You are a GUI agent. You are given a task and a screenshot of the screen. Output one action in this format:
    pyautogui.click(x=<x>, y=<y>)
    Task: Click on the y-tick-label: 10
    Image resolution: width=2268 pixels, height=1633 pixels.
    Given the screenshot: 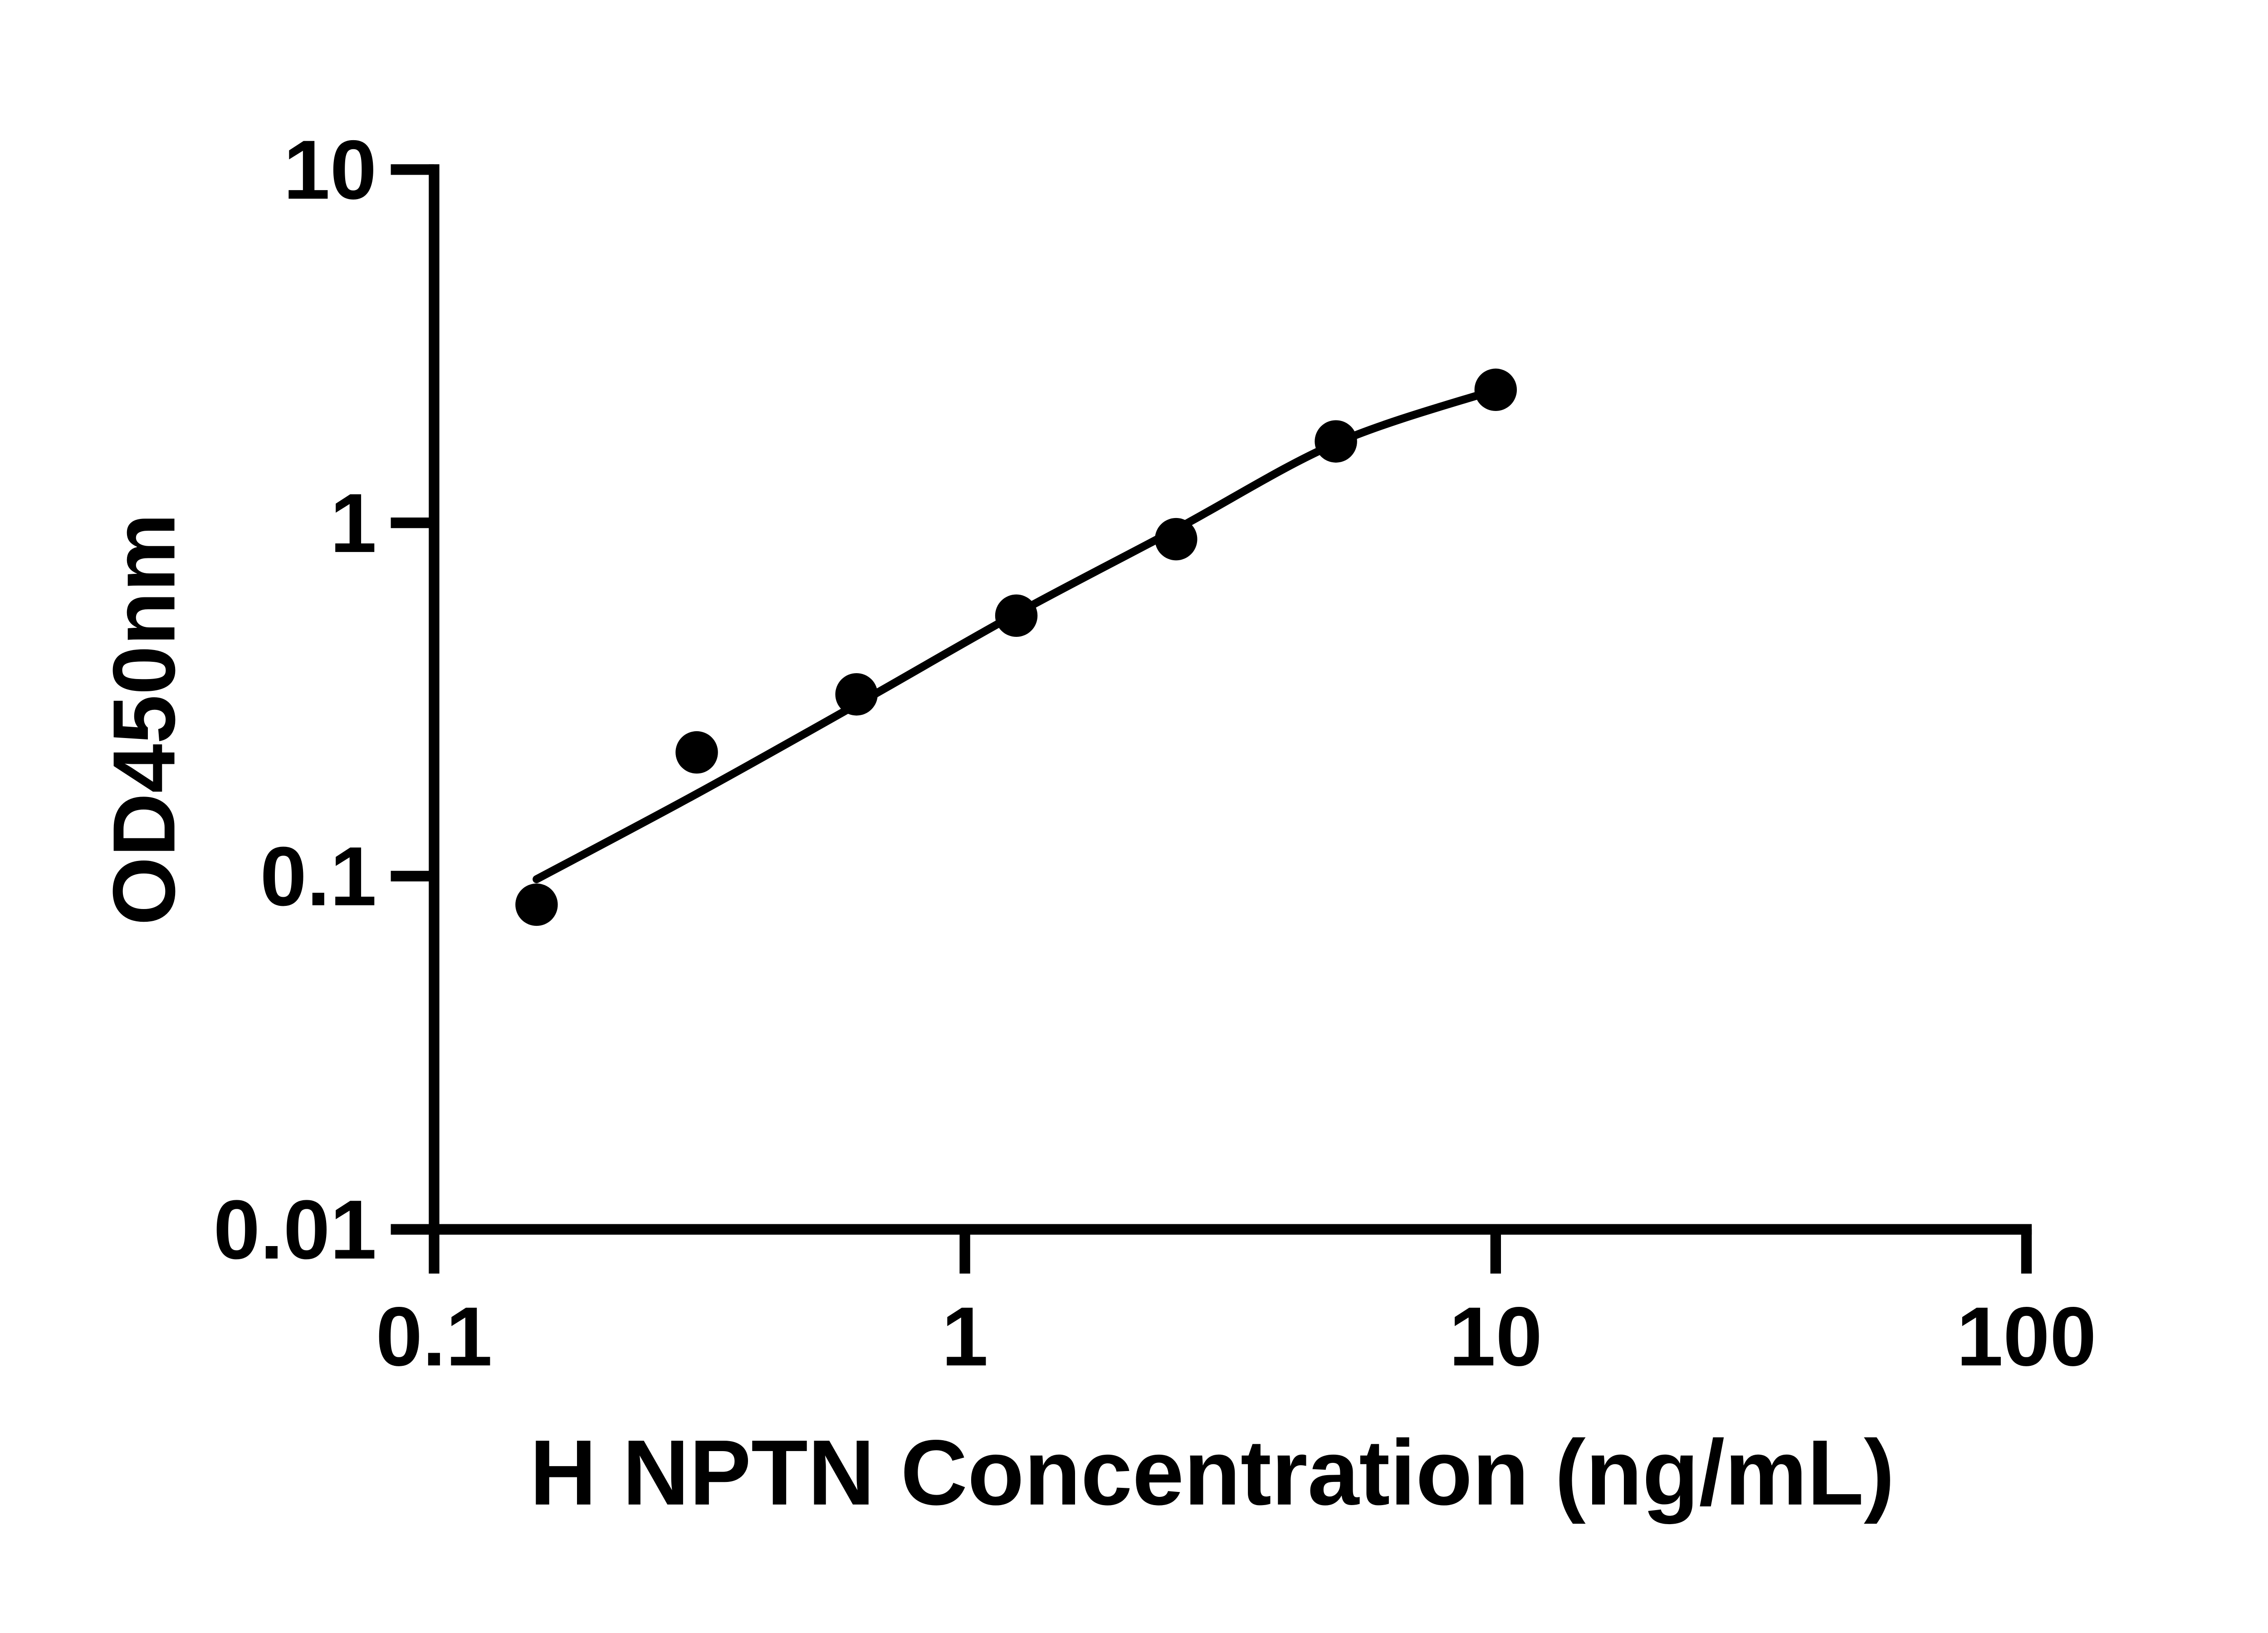 What is the action you would take?
    pyautogui.click(x=331, y=170)
    